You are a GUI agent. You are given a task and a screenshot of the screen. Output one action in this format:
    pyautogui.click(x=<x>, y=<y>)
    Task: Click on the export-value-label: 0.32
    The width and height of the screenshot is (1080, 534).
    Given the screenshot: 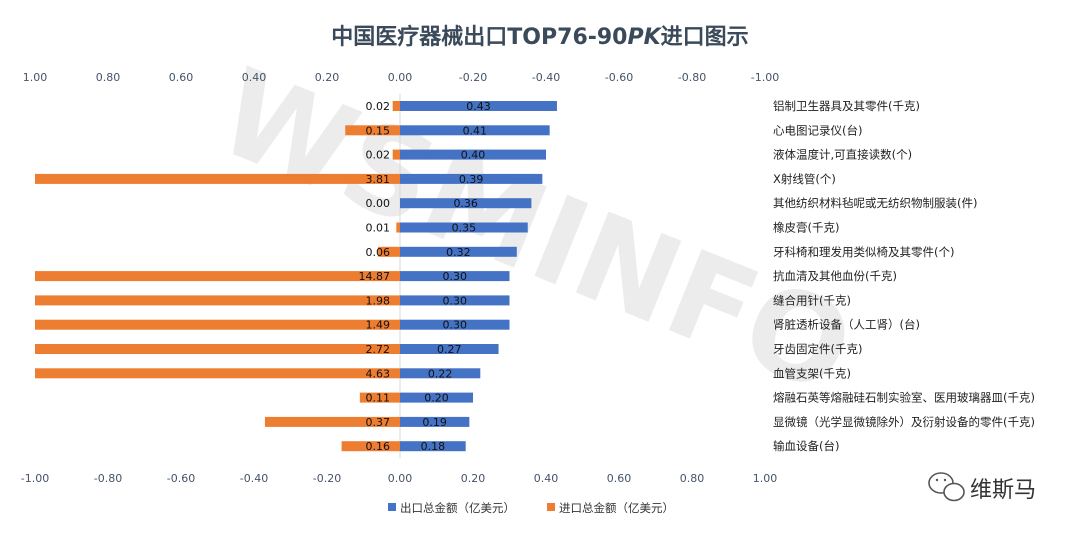 What is the action you would take?
    pyautogui.click(x=458, y=252)
    